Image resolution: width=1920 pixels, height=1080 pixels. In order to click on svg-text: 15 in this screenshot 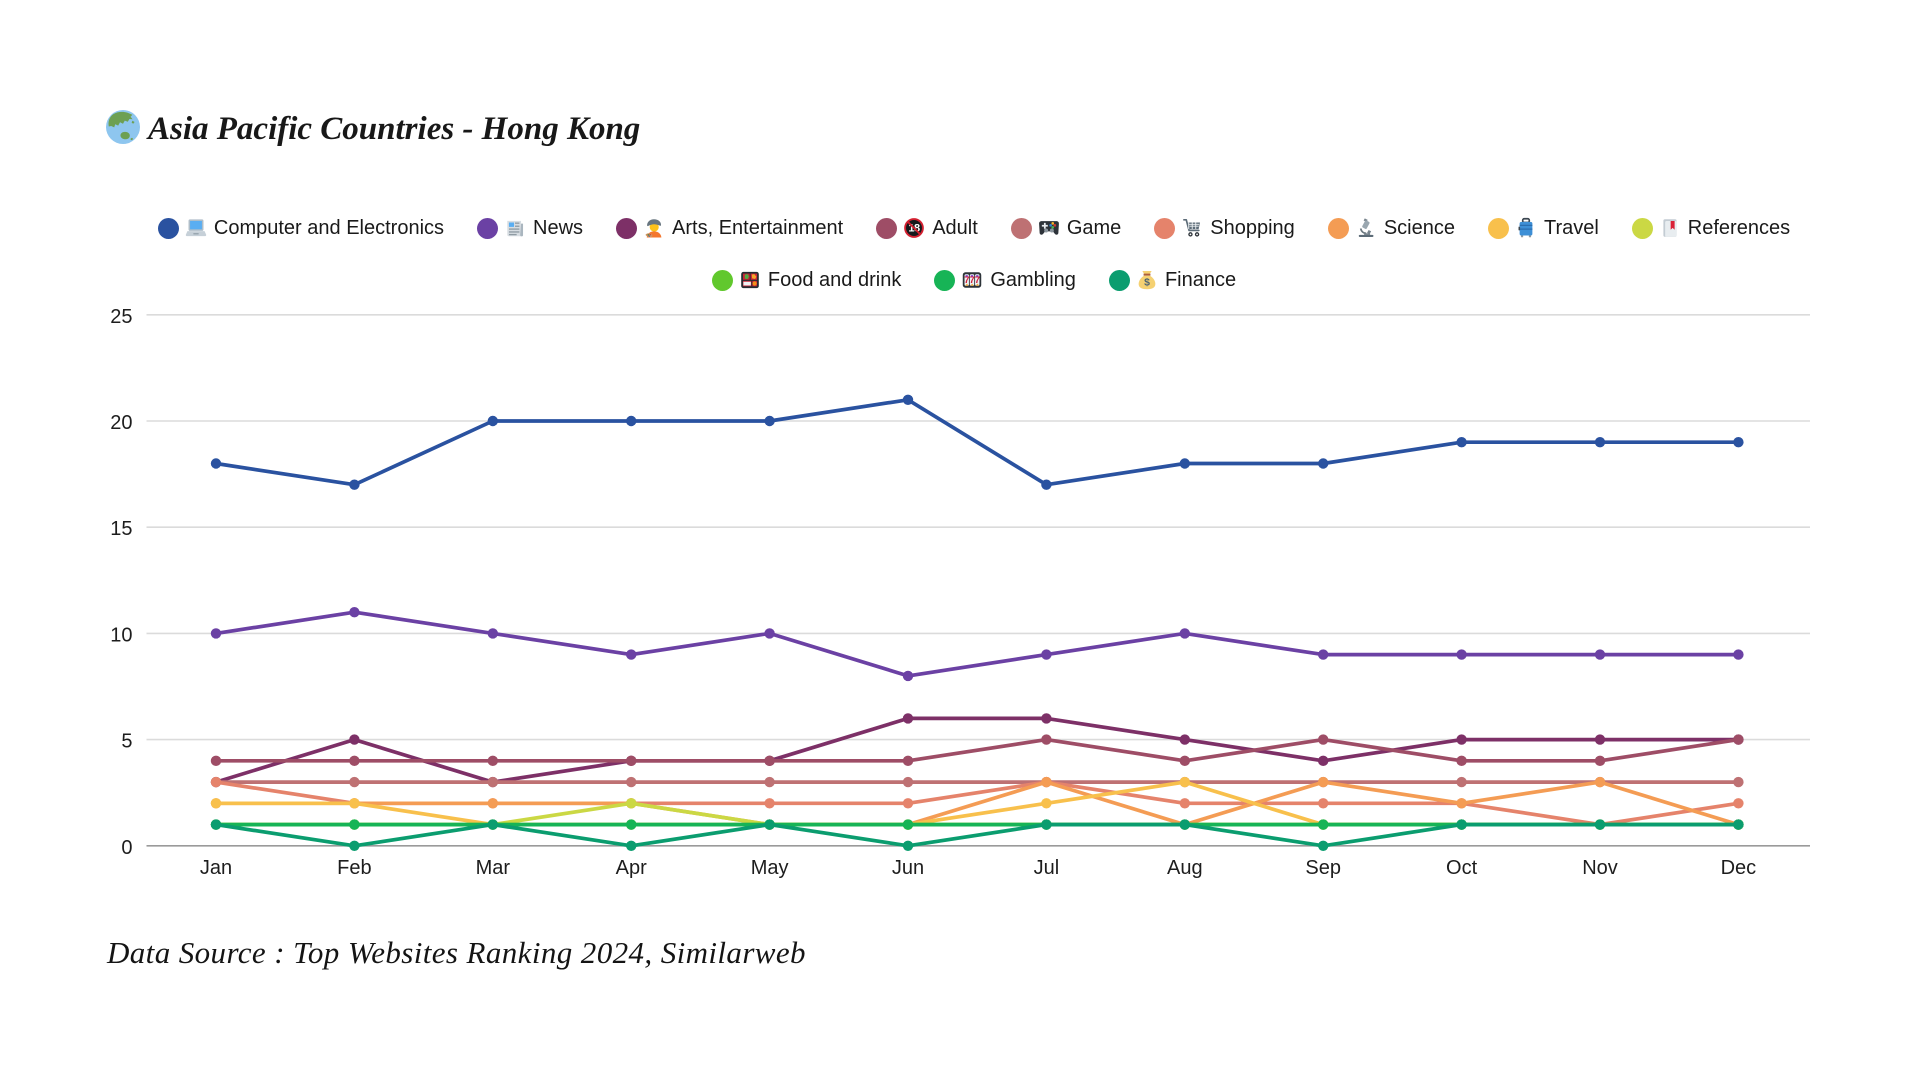, I will do `click(121, 529)`.